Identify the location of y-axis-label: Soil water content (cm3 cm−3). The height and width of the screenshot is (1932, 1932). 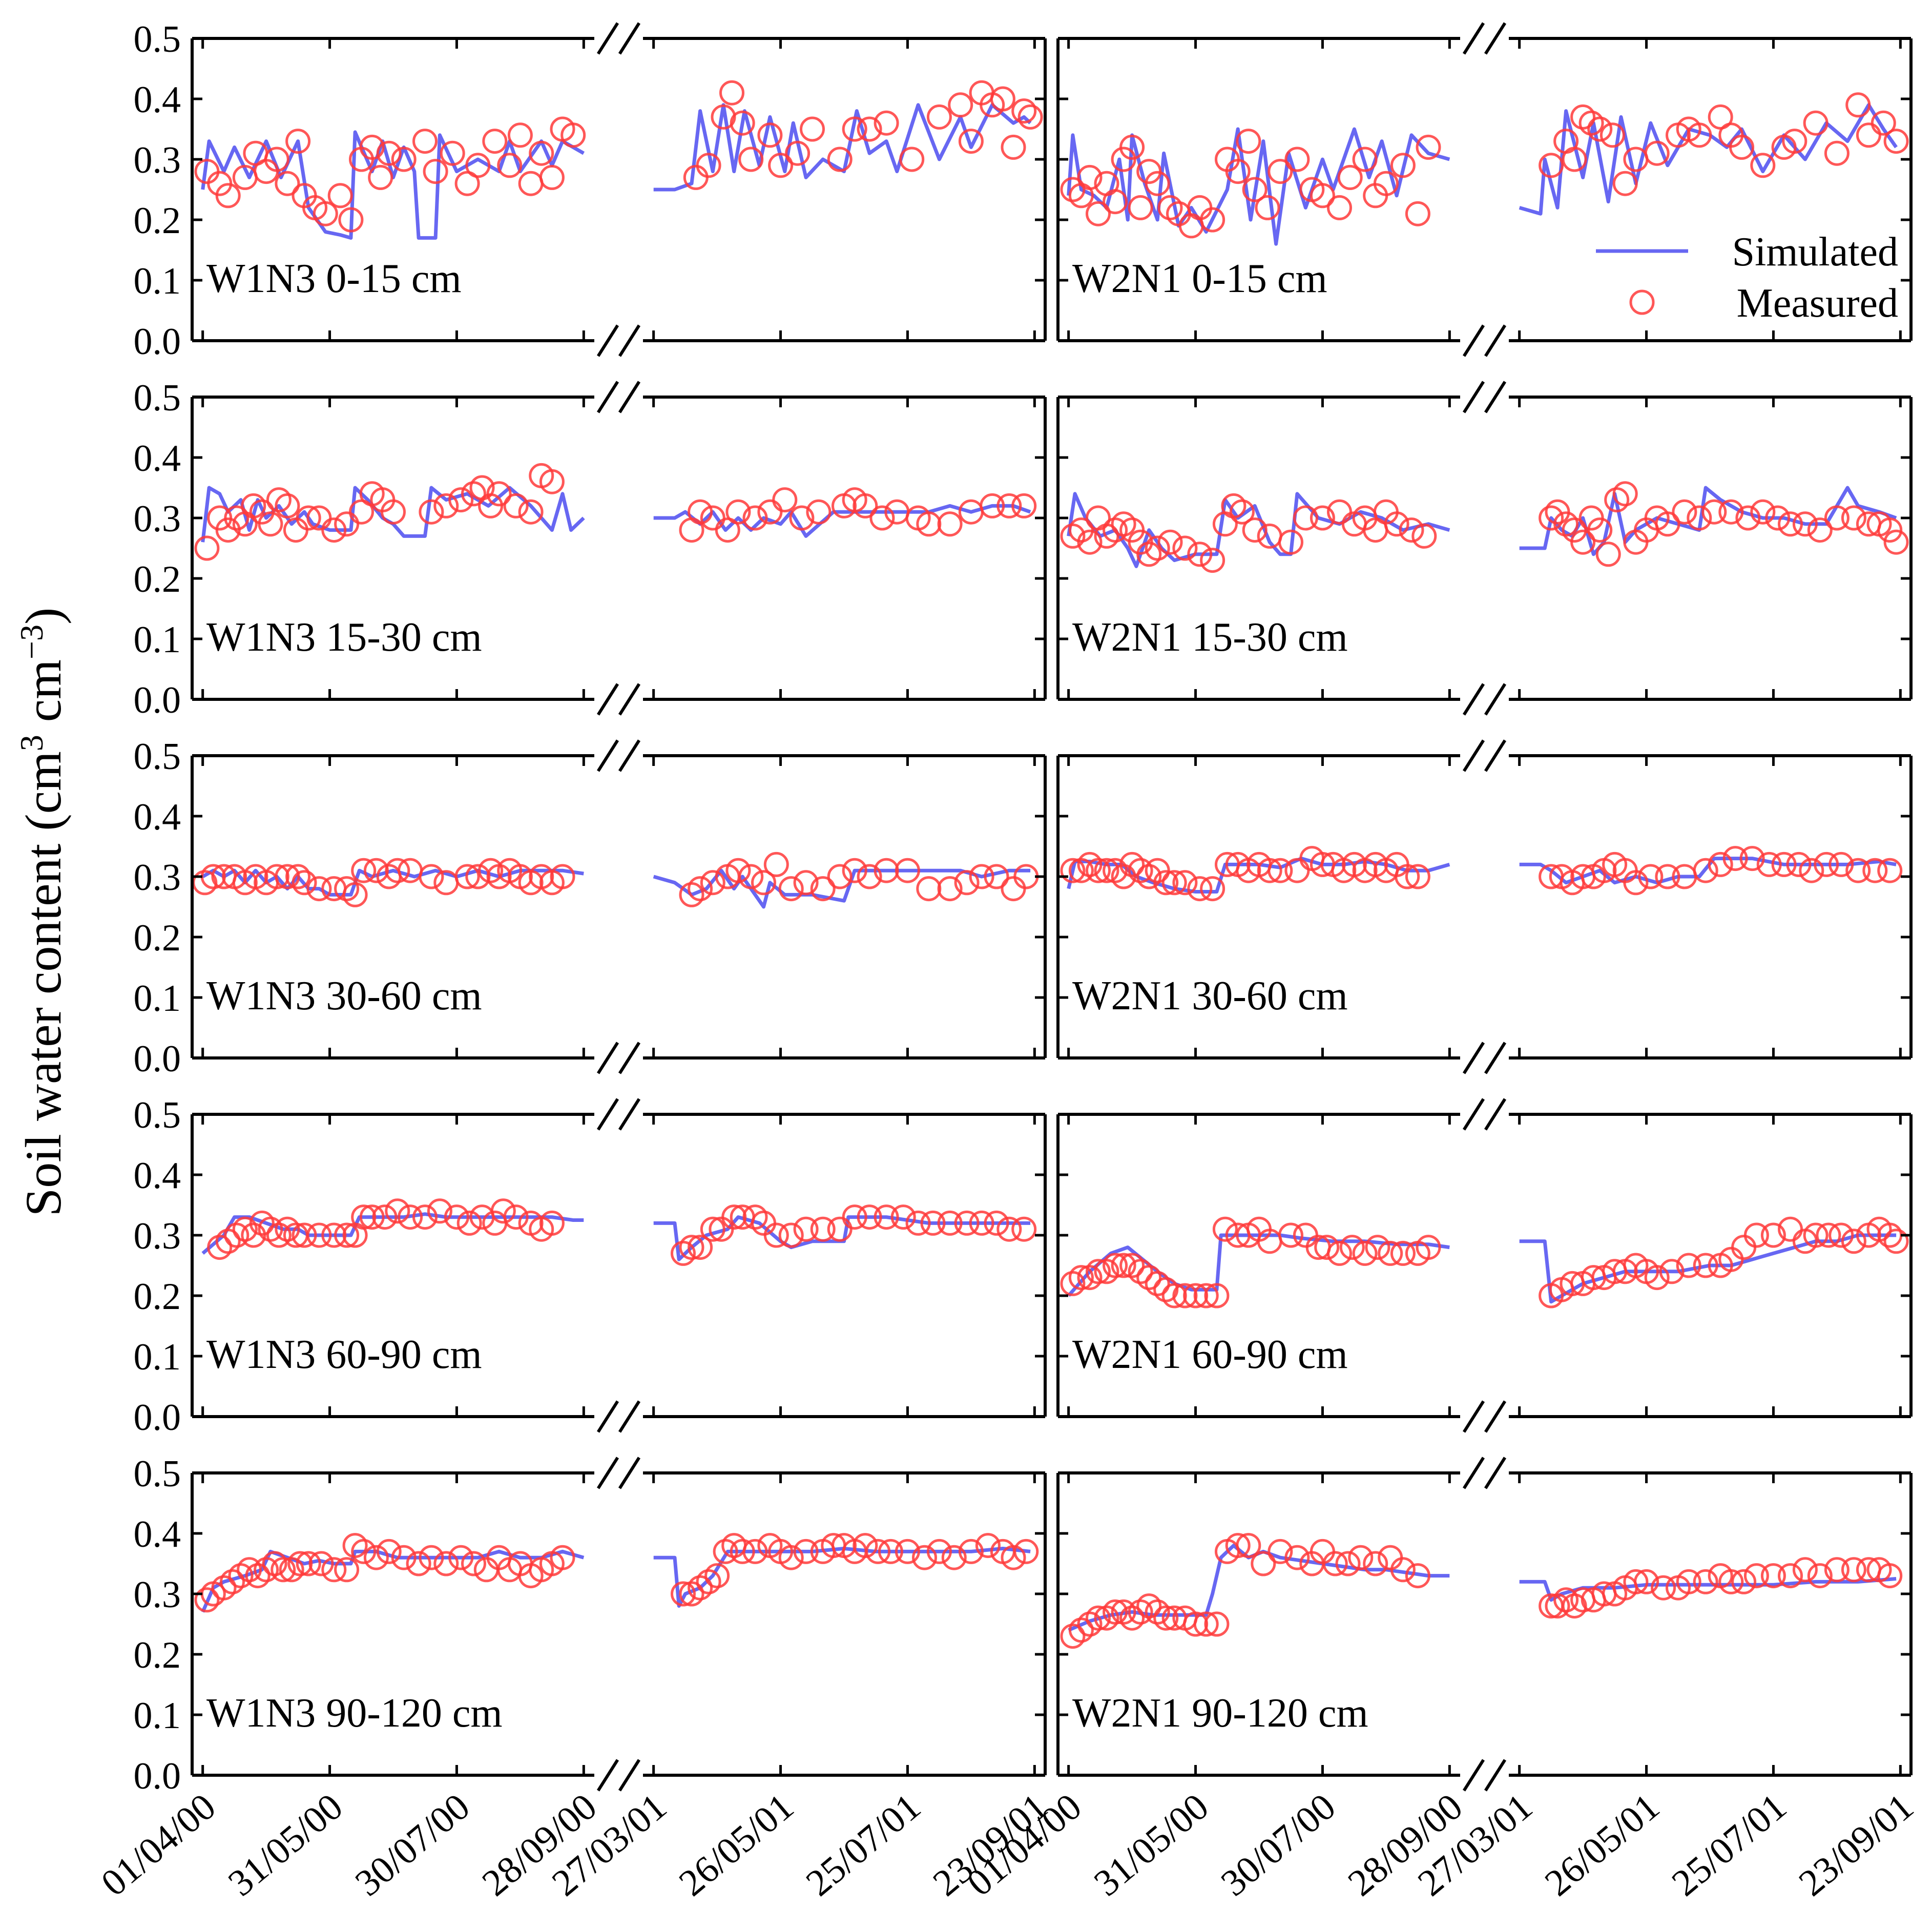
(42, 912).